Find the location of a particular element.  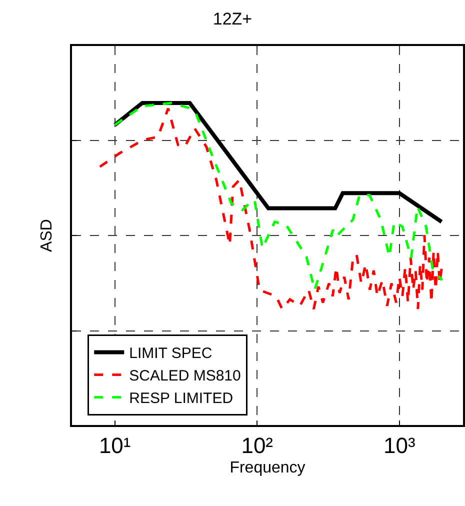

legend-label: SCALED MS810 is located at coordinates (185, 376).